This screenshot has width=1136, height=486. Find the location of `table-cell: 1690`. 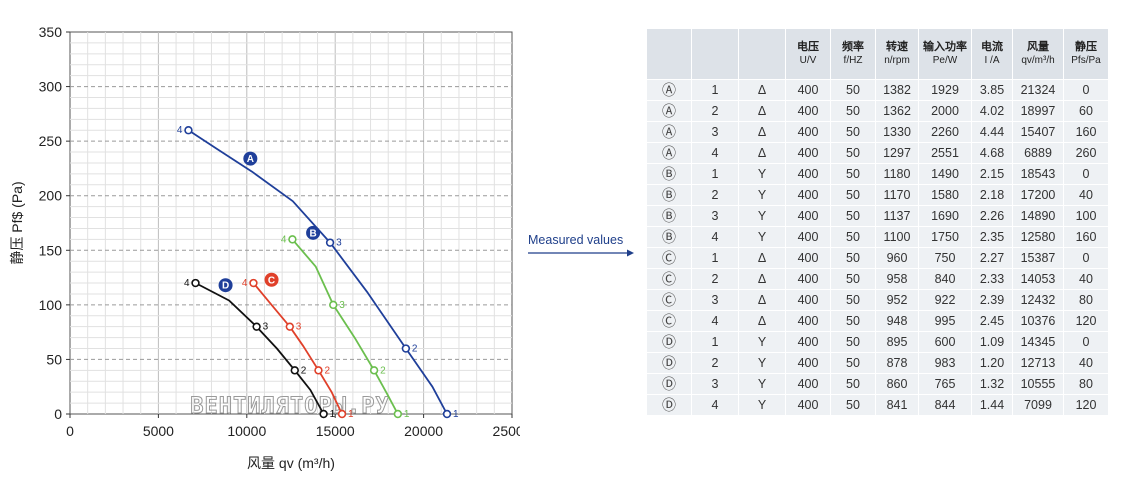

table-cell: 1690 is located at coordinates (945, 216).